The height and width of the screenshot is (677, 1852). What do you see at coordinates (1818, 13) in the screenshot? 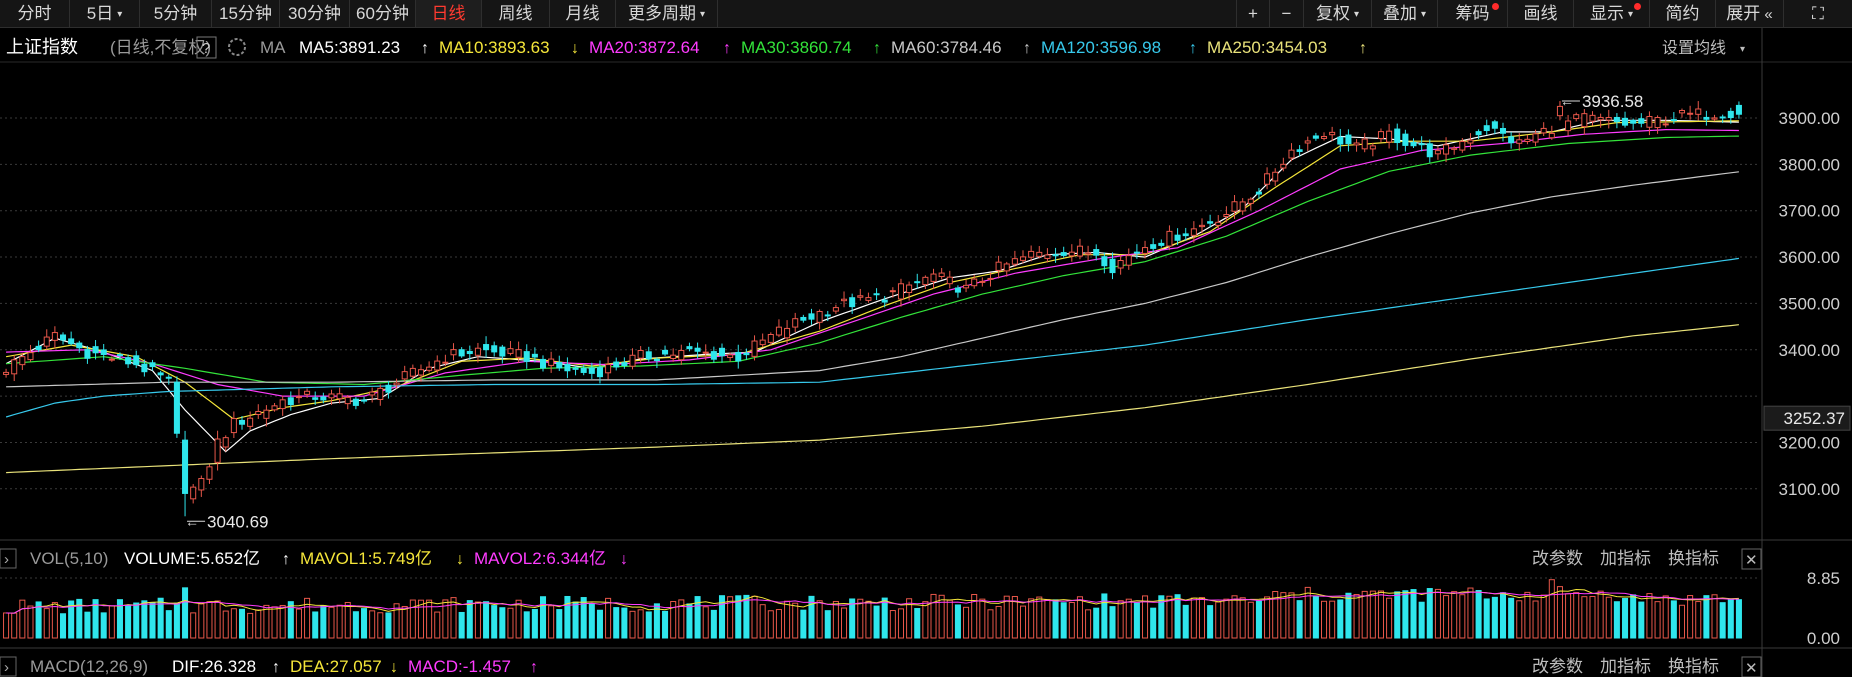
I see `fullscreen-icon: ⛶` at bounding box center [1818, 13].